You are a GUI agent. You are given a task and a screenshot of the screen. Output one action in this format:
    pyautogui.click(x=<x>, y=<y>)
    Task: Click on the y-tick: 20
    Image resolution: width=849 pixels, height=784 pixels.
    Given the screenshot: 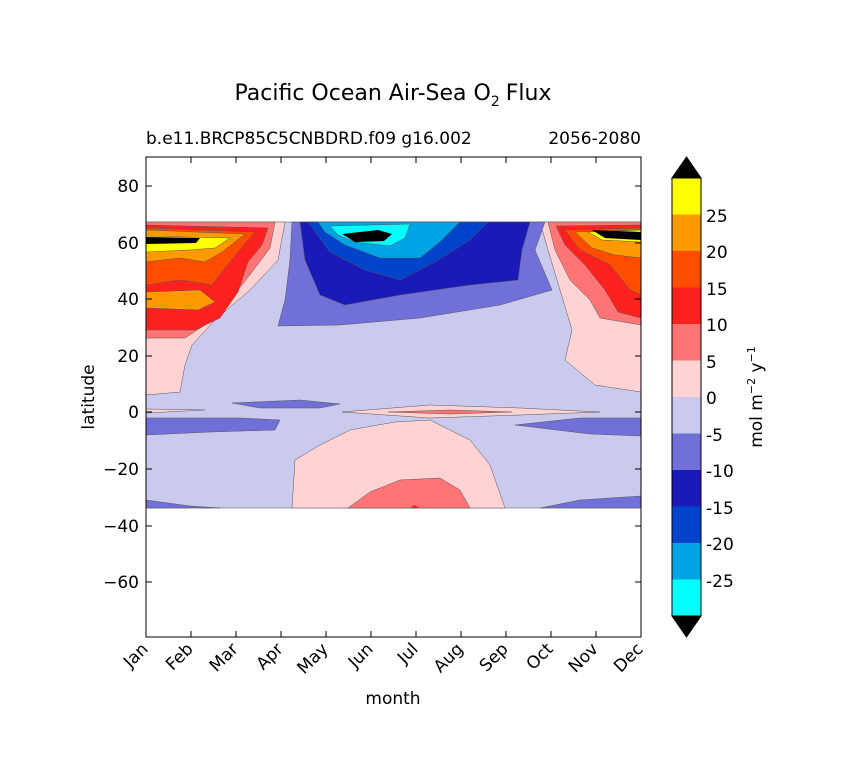 What is the action you would take?
    pyautogui.click(x=379, y=357)
    